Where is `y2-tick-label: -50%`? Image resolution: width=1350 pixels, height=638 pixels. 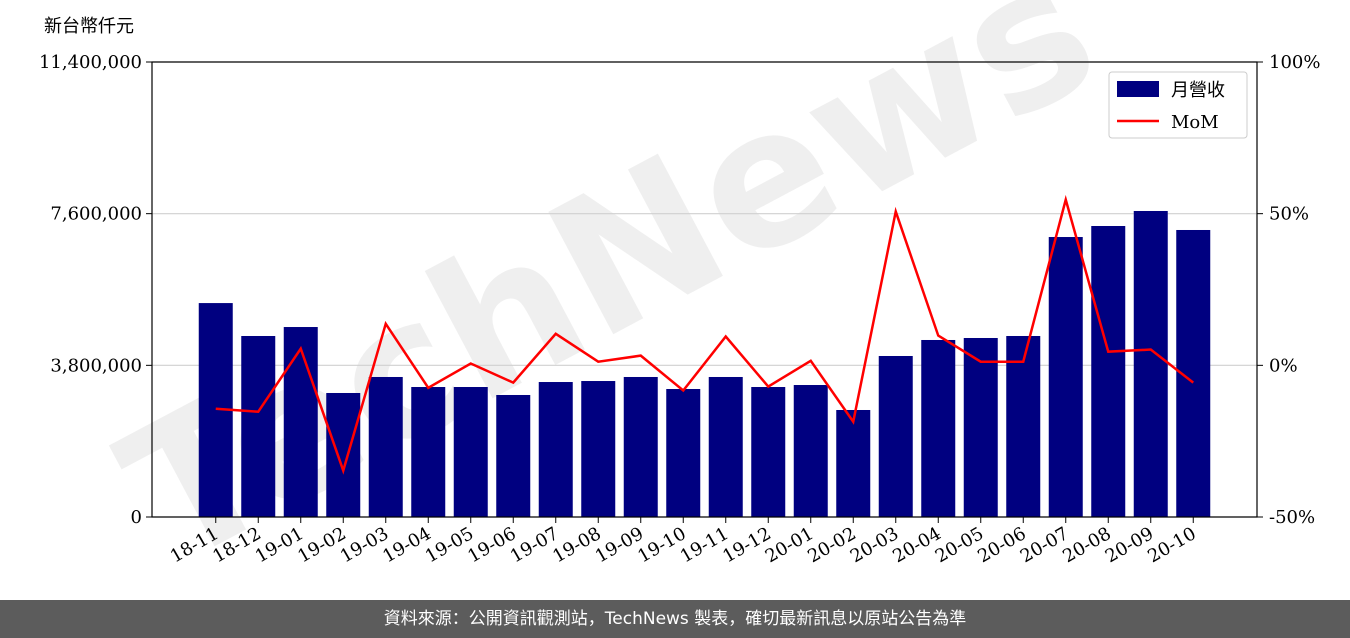 y2-tick-label: -50% is located at coordinates (1292, 517).